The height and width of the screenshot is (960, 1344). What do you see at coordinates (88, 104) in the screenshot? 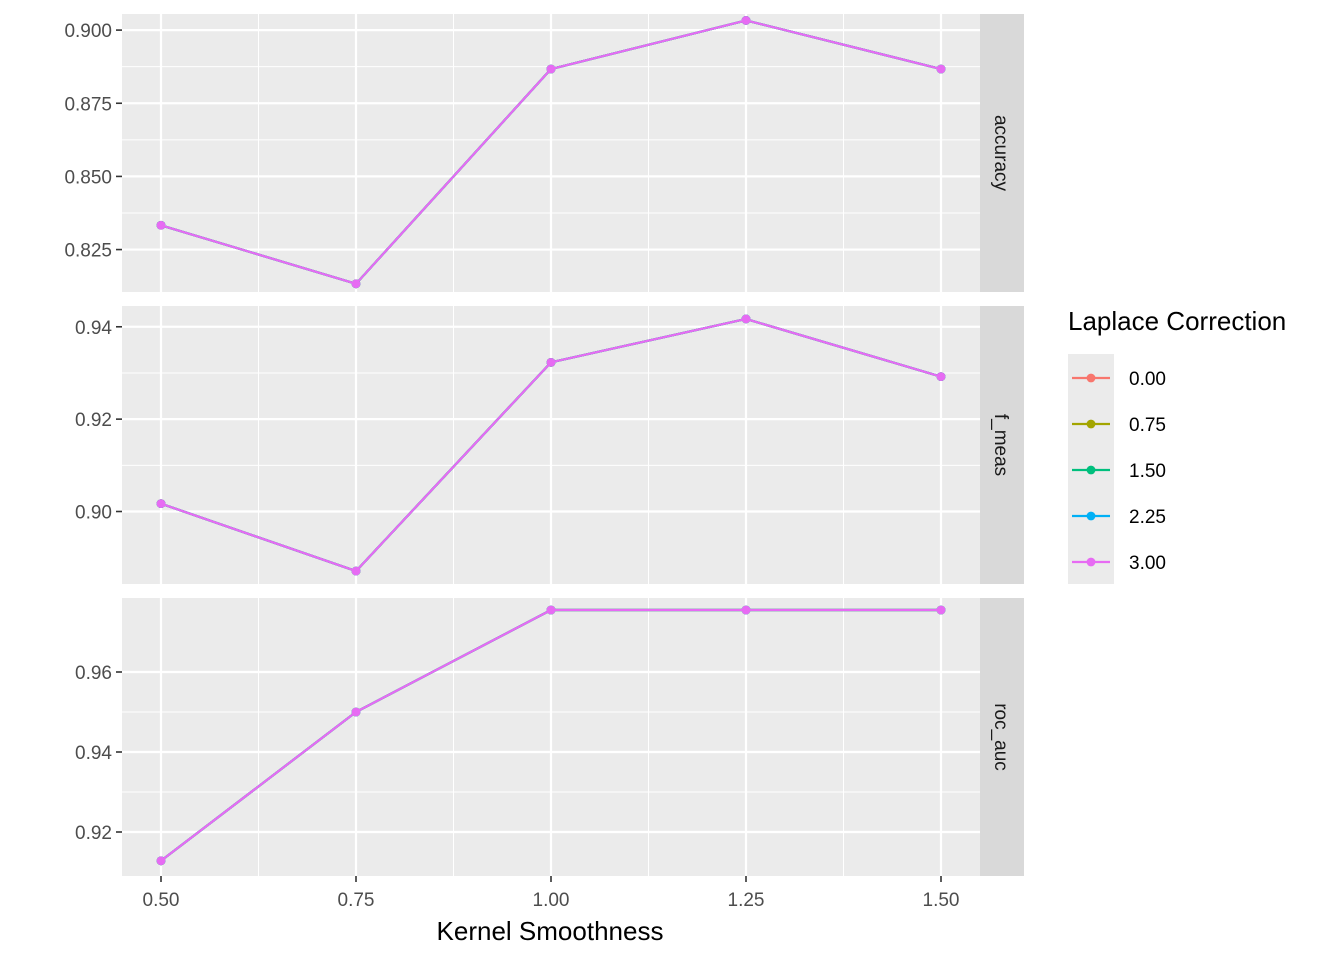
I see `y-tick-label: 0.875` at bounding box center [88, 104].